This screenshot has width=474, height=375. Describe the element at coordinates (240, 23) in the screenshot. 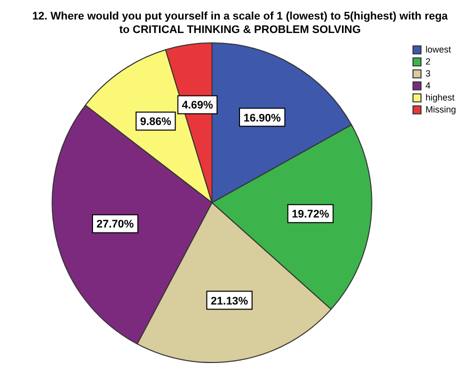

I see `chart-title: 12. Where would you put yourself in a scale of 1 (lowest) to 5(highest) with rega to CRITICAL THINKING & PROBLEM SOLVING` at that location.